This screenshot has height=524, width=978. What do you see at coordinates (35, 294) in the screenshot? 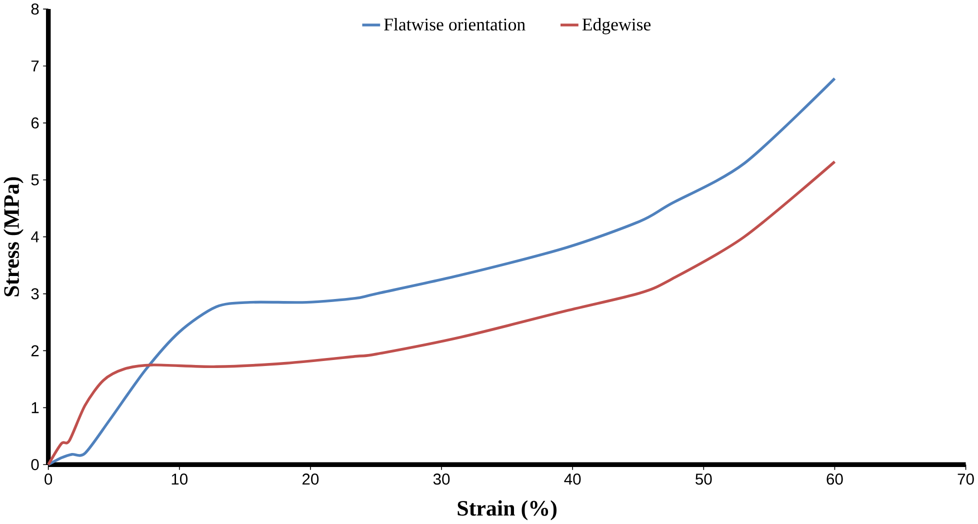
I see `y-tick-label: 3` at bounding box center [35, 294].